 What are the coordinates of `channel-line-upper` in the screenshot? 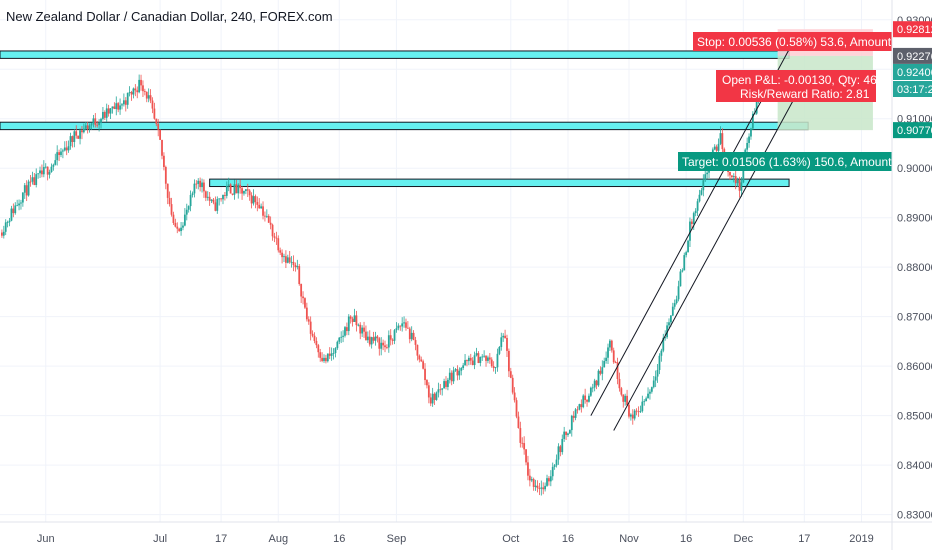 It's located at (690, 232).